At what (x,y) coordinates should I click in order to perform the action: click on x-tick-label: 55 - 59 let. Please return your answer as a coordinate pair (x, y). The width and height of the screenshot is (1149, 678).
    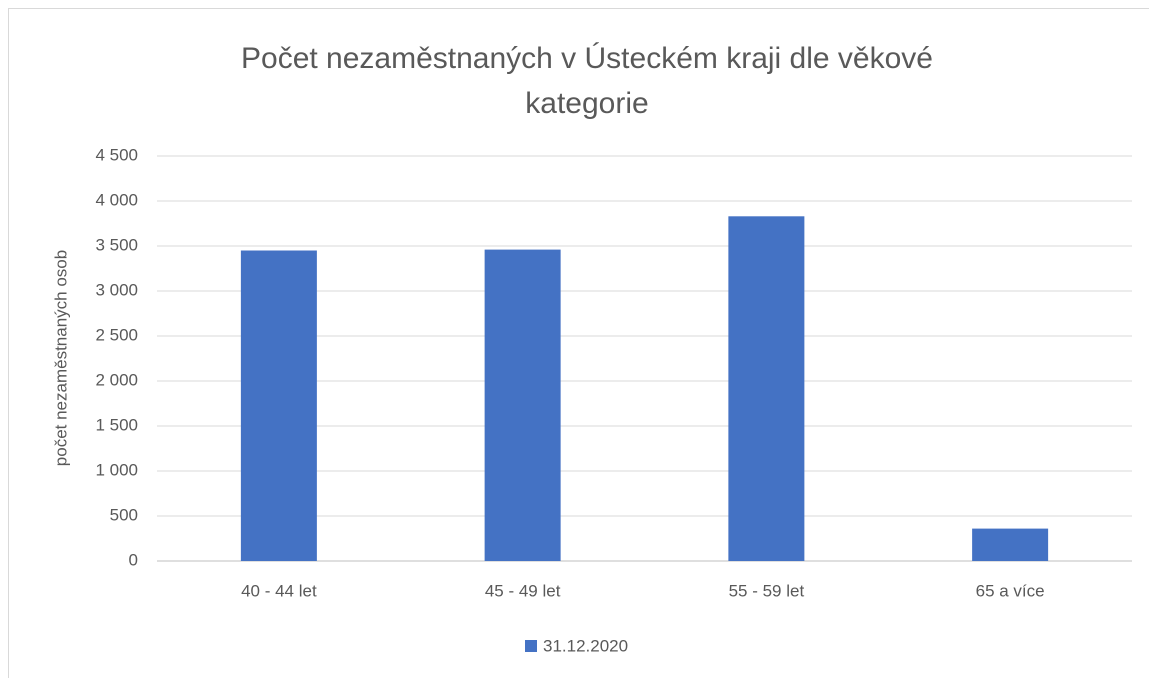
    Looking at the image, I should click on (767, 590).